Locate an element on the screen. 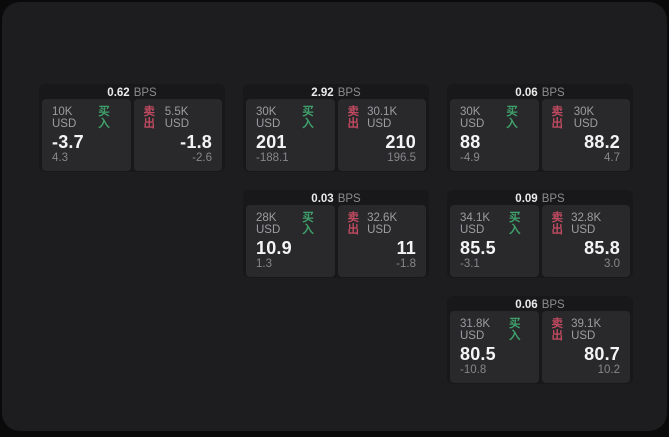 This screenshot has height=437, width=669. sell-panel: 卖出 5.5K USD -1.8 -2.6 is located at coordinates (177, 135).